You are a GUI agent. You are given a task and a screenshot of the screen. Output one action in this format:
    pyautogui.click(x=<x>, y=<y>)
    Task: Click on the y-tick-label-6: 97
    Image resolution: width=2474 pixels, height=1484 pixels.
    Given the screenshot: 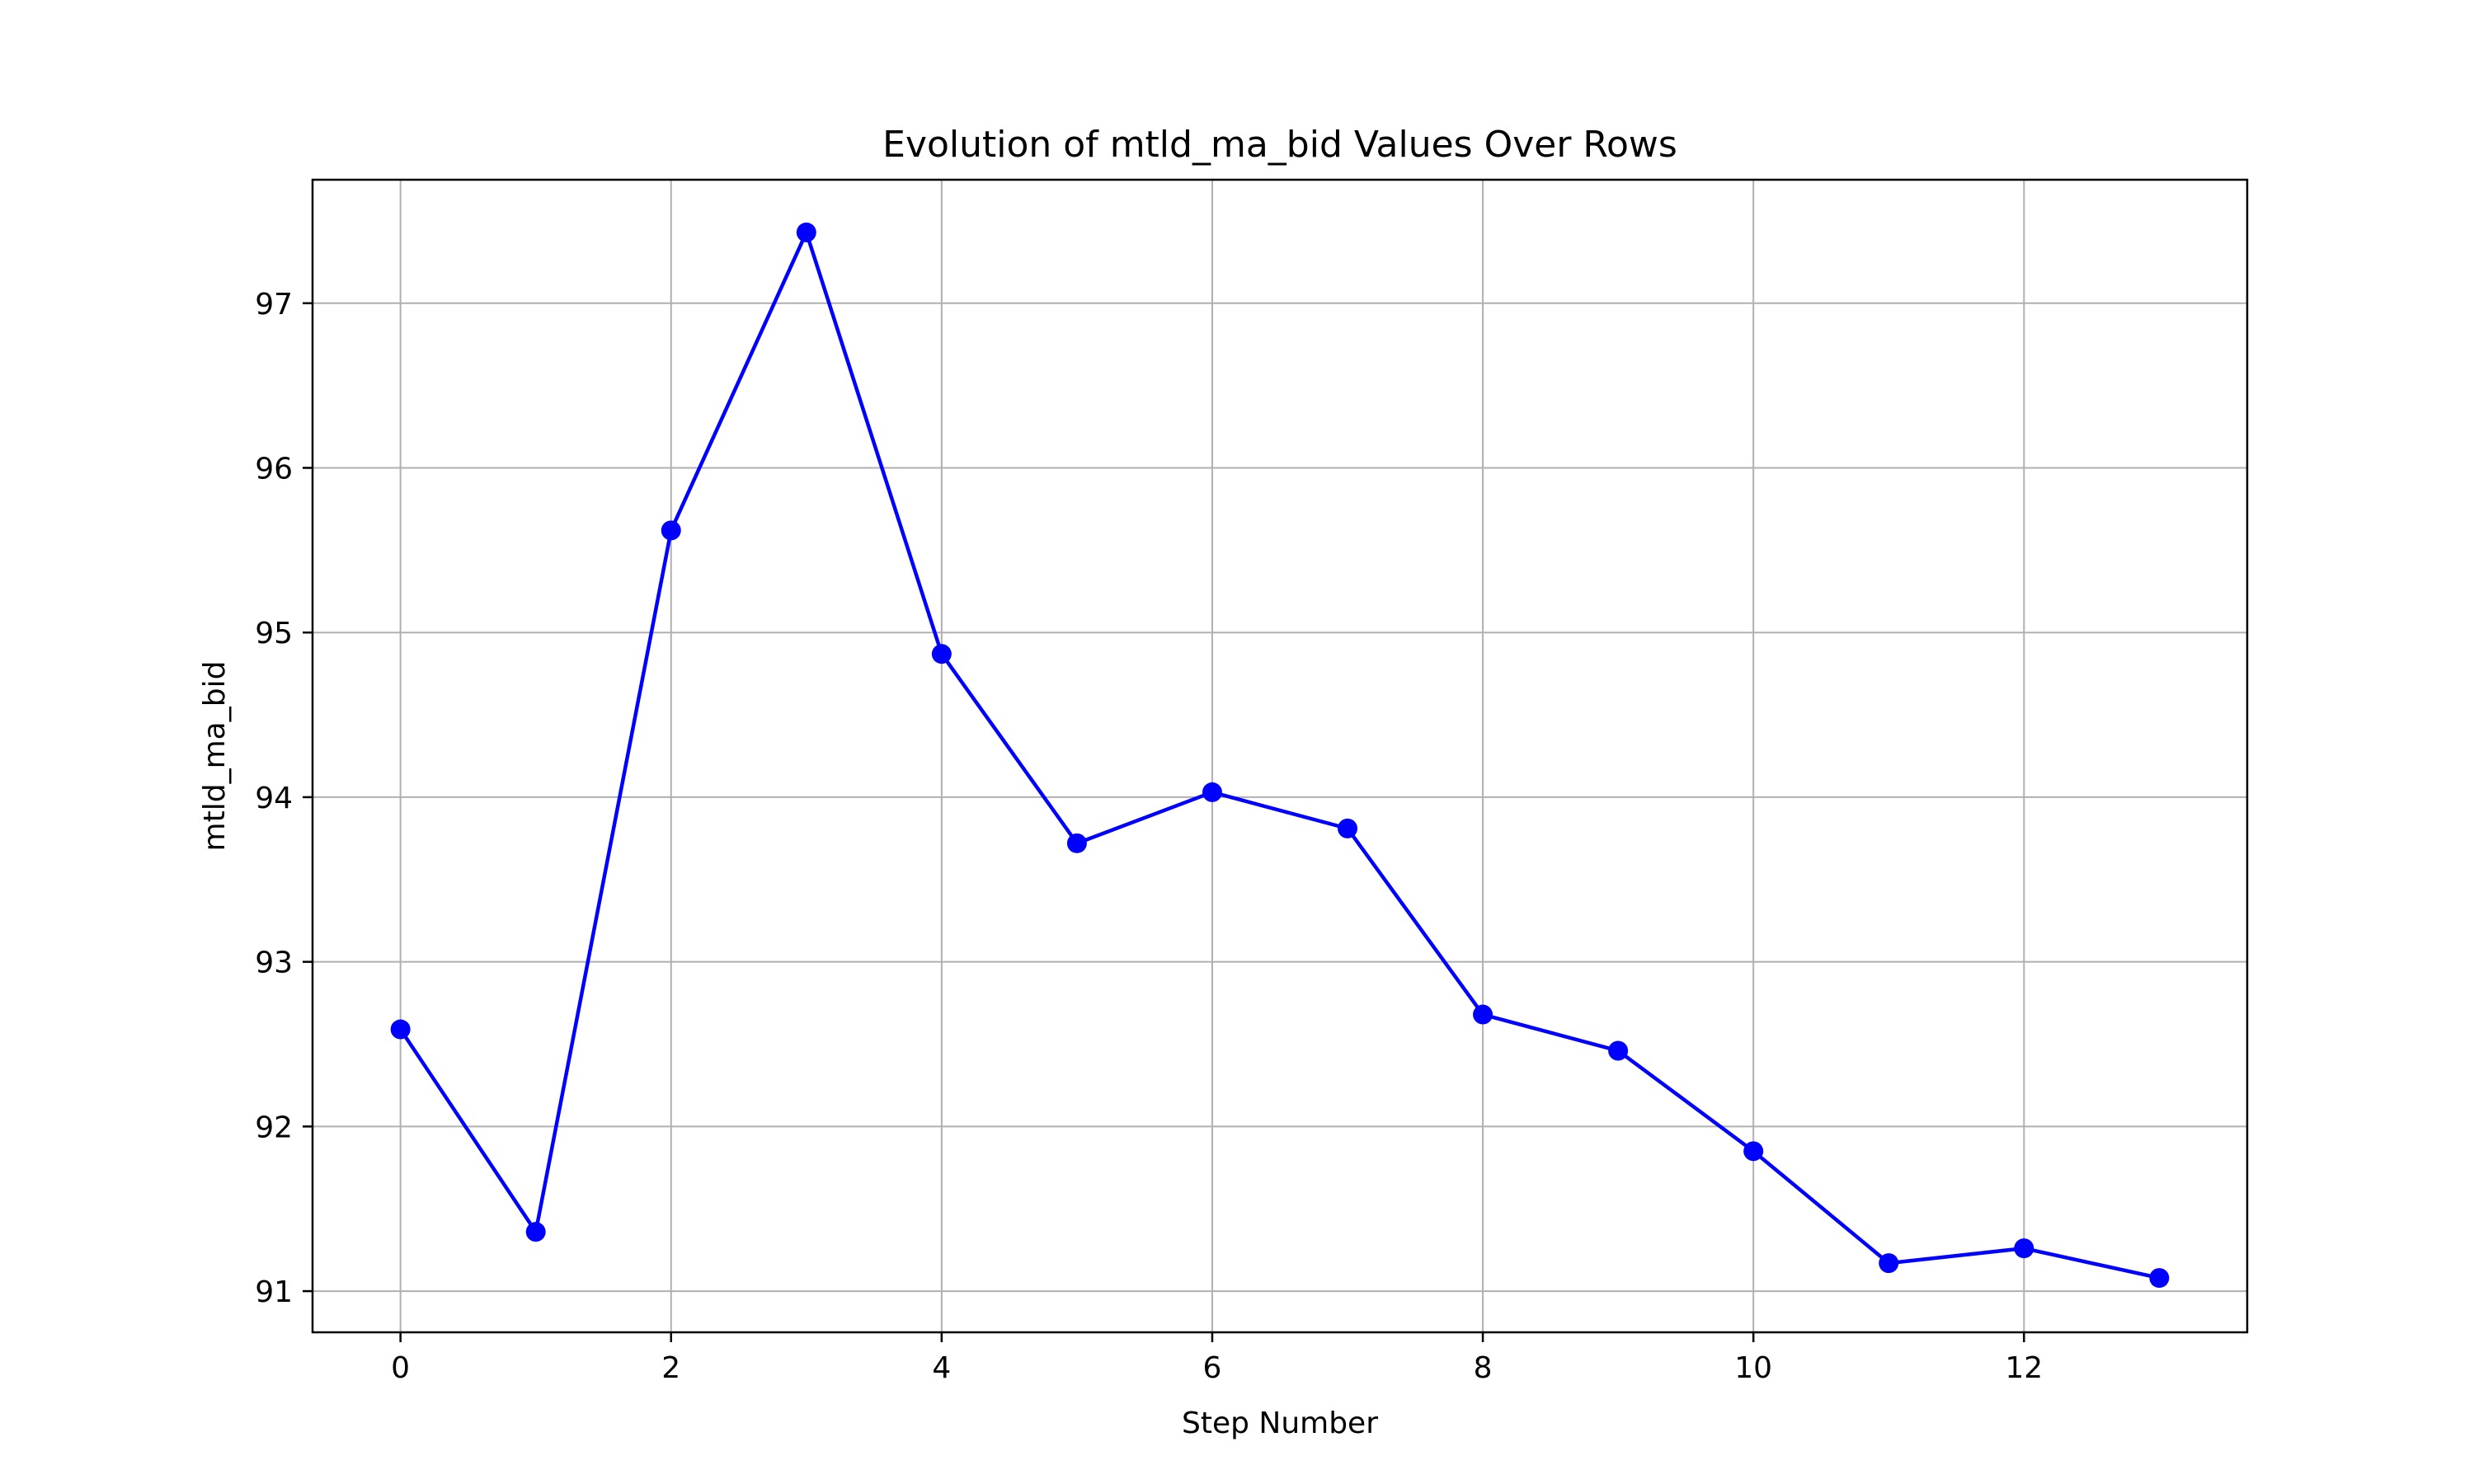 What is the action you would take?
    pyautogui.click(x=274, y=305)
    